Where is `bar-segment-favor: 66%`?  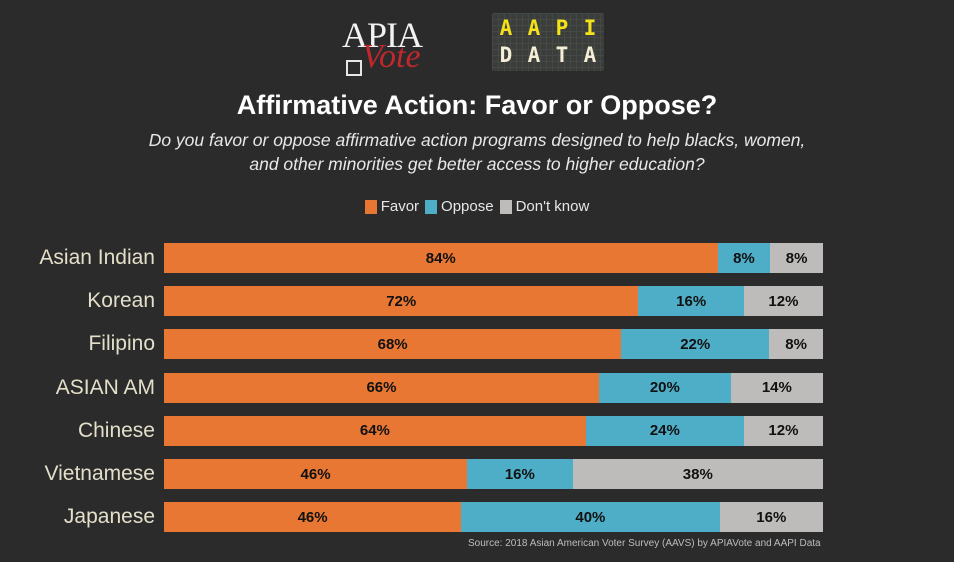 bar-segment-favor: 66% is located at coordinates (381, 387).